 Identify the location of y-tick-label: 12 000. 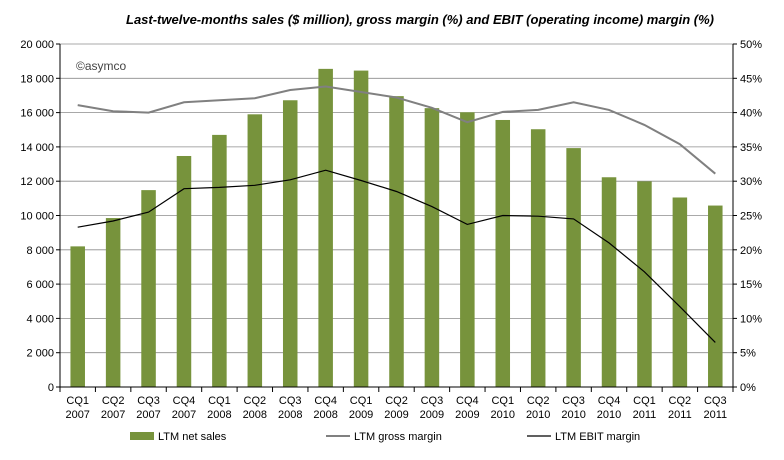
(37, 182).